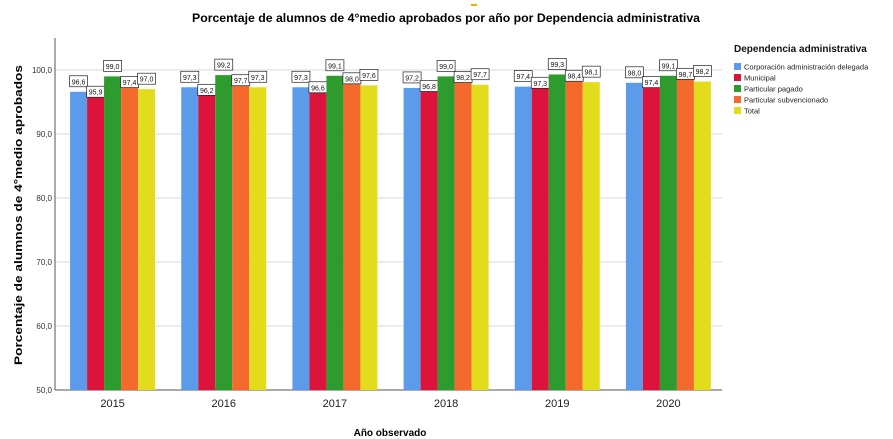  What do you see at coordinates (207, 242) in the screenshot?
I see `bar-municipal-2016` at bounding box center [207, 242].